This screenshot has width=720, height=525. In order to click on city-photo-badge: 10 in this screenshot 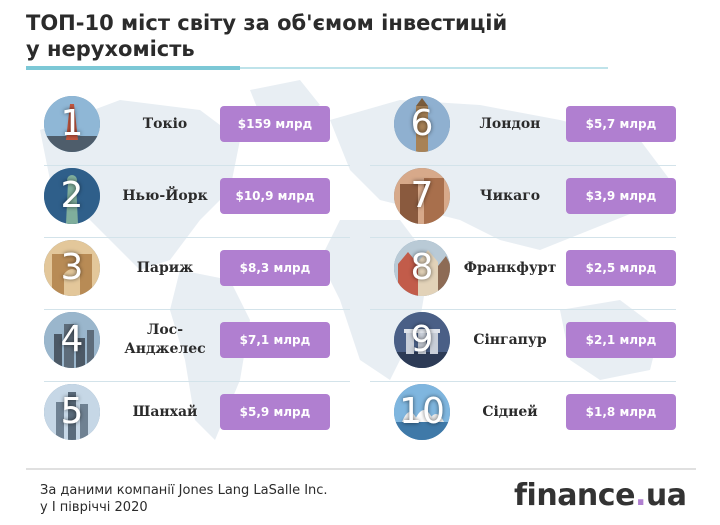, I will do `click(422, 412)`.